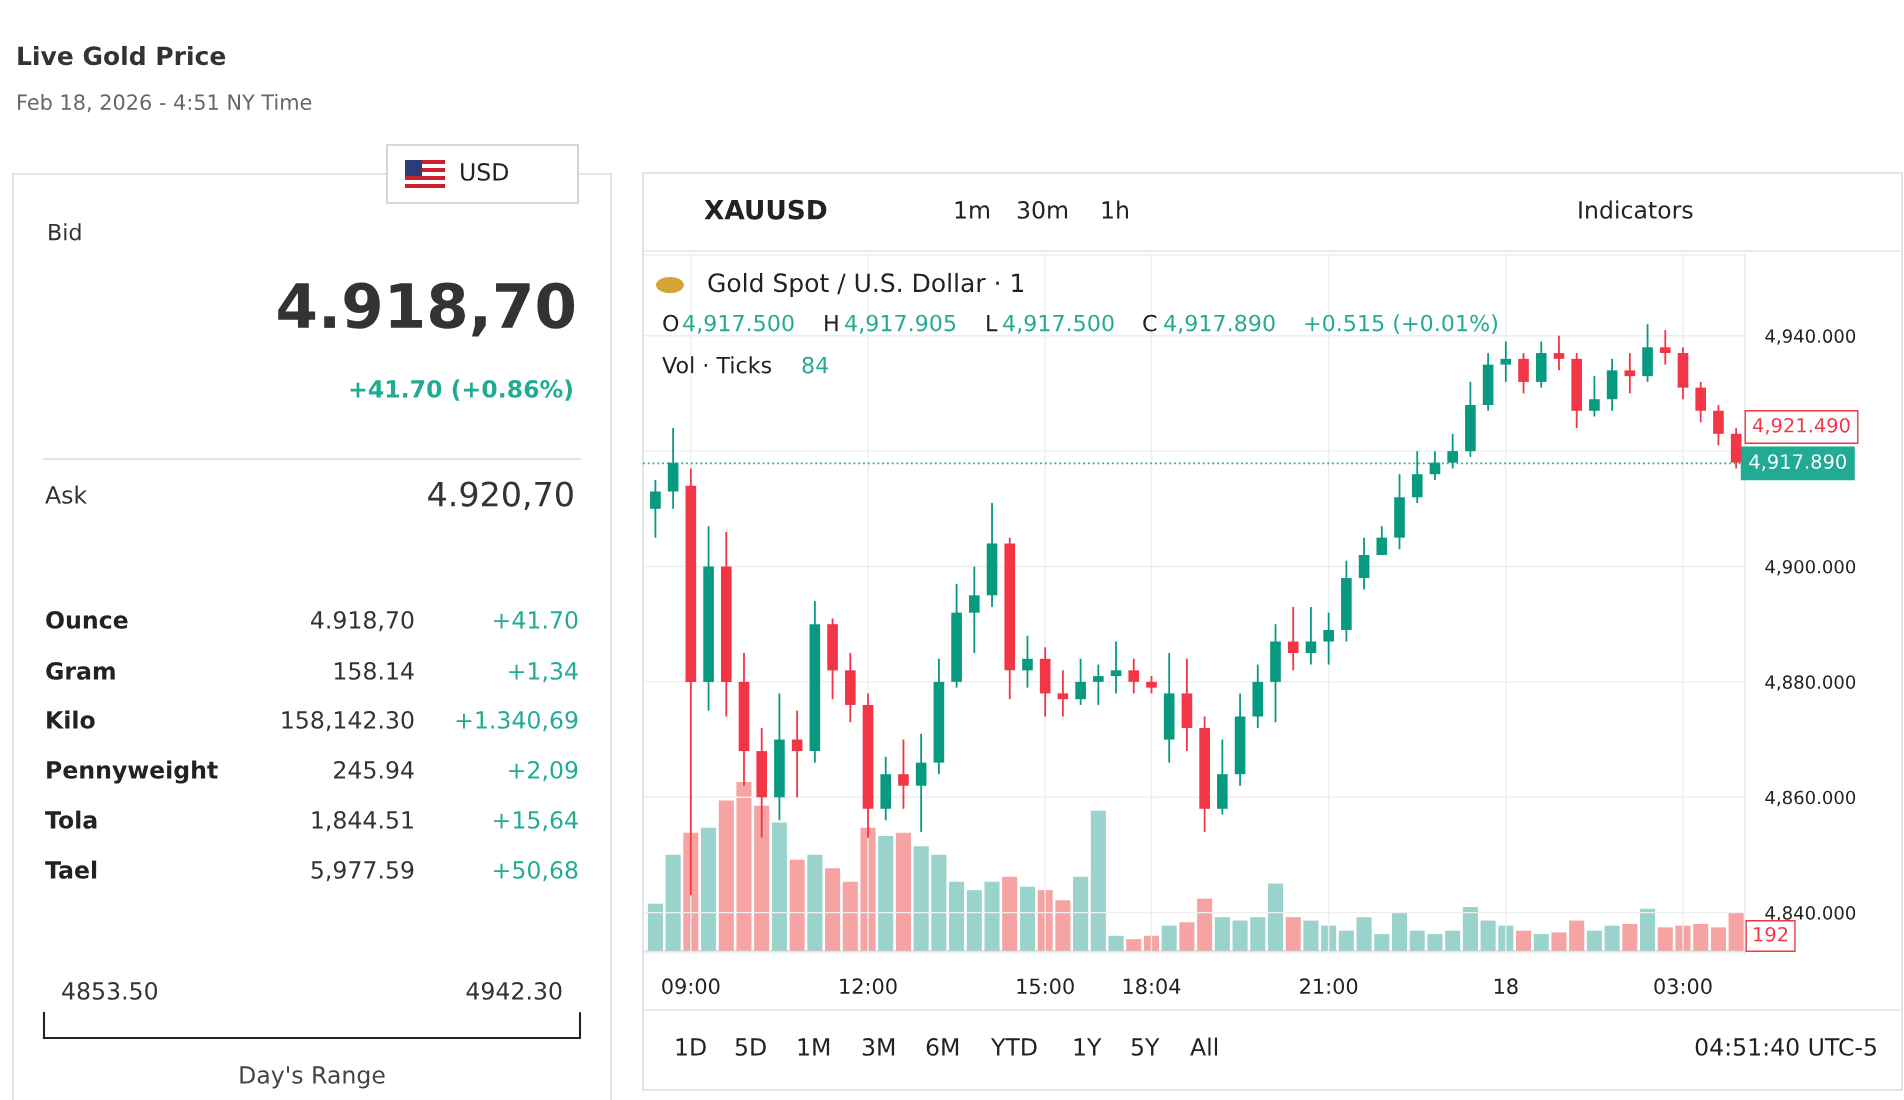 The height and width of the screenshot is (1100, 1904). I want to click on text: Day's Range, so click(312, 1077).